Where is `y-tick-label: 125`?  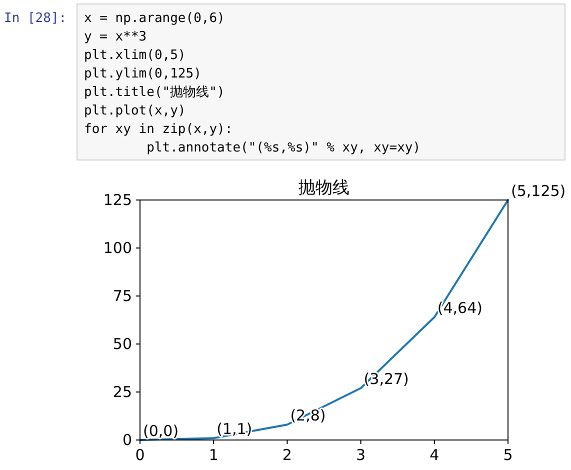
y-tick-label: 125 is located at coordinates (117, 200).